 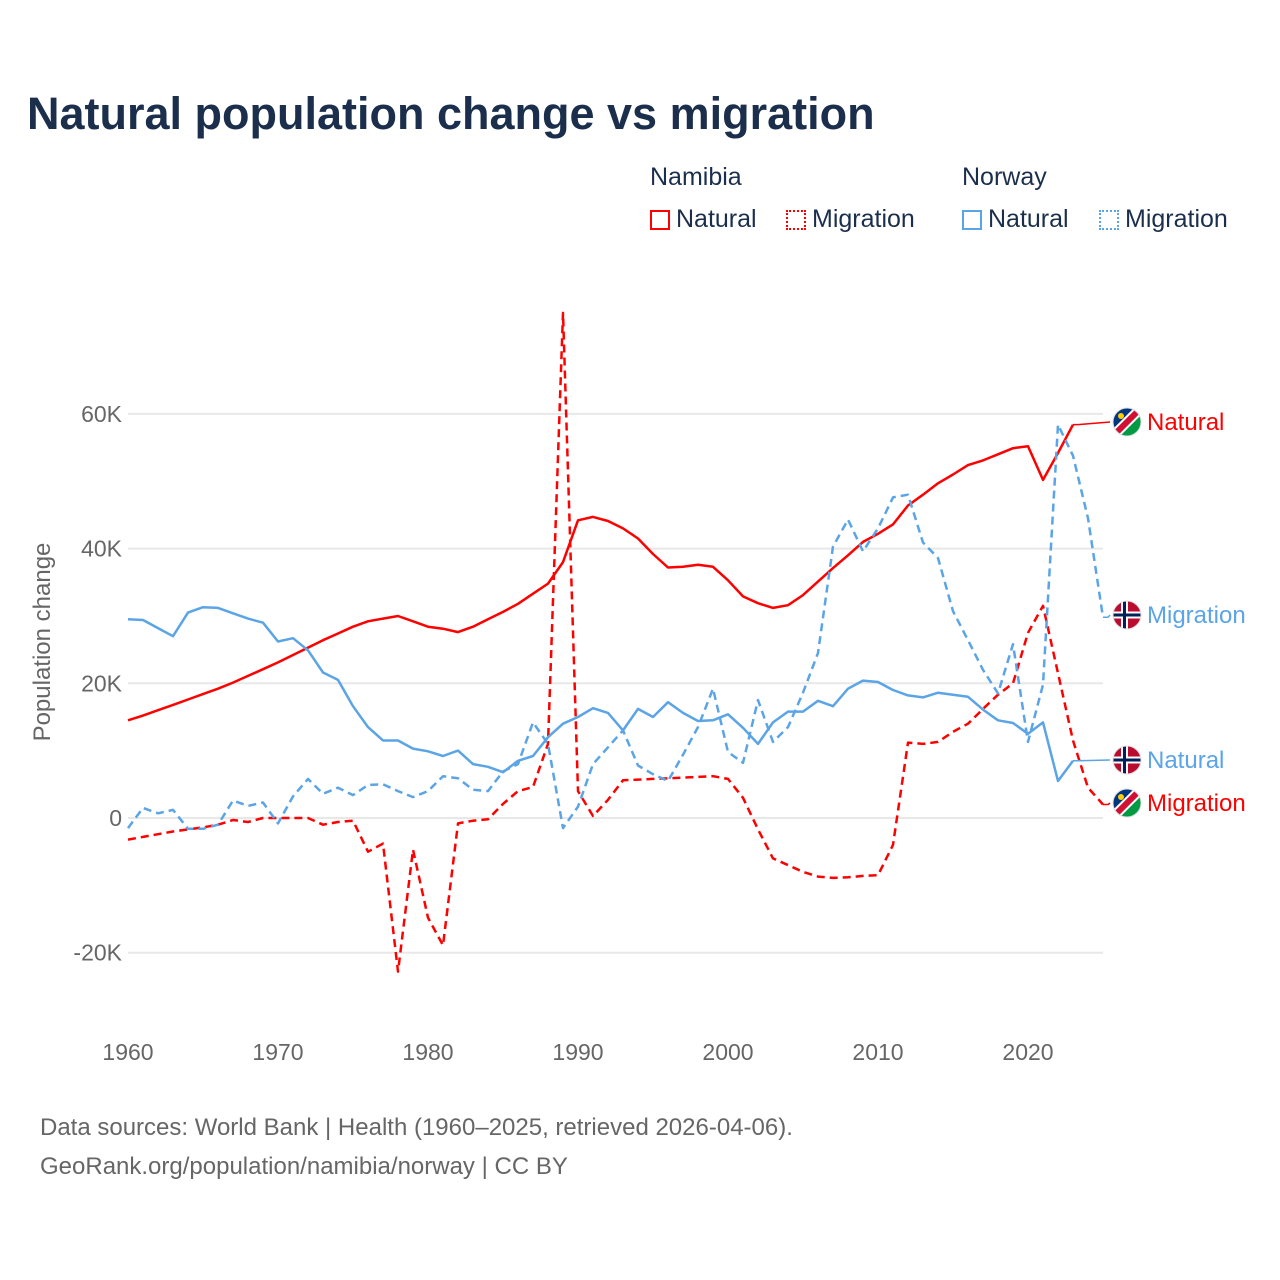 What do you see at coordinates (102, 683) in the screenshot?
I see `y-tick-label: 20K` at bounding box center [102, 683].